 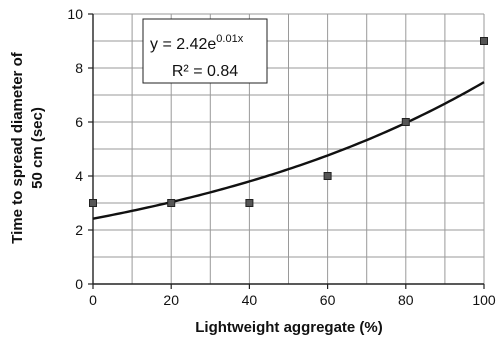 What do you see at coordinates (79, 230) in the screenshot?
I see `y-tick-label: 2` at bounding box center [79, 230].